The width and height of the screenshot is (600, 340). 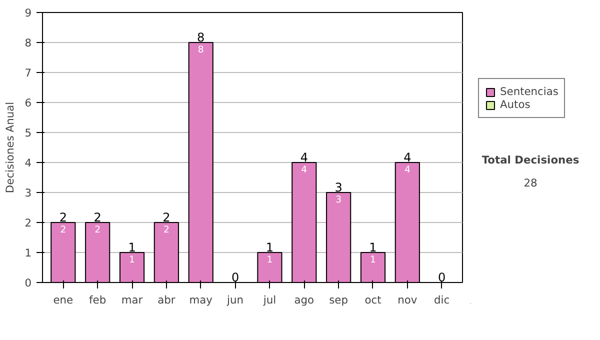 I want to click on y-axis-title: Decisiones Anual, so click(x=10, y=148).